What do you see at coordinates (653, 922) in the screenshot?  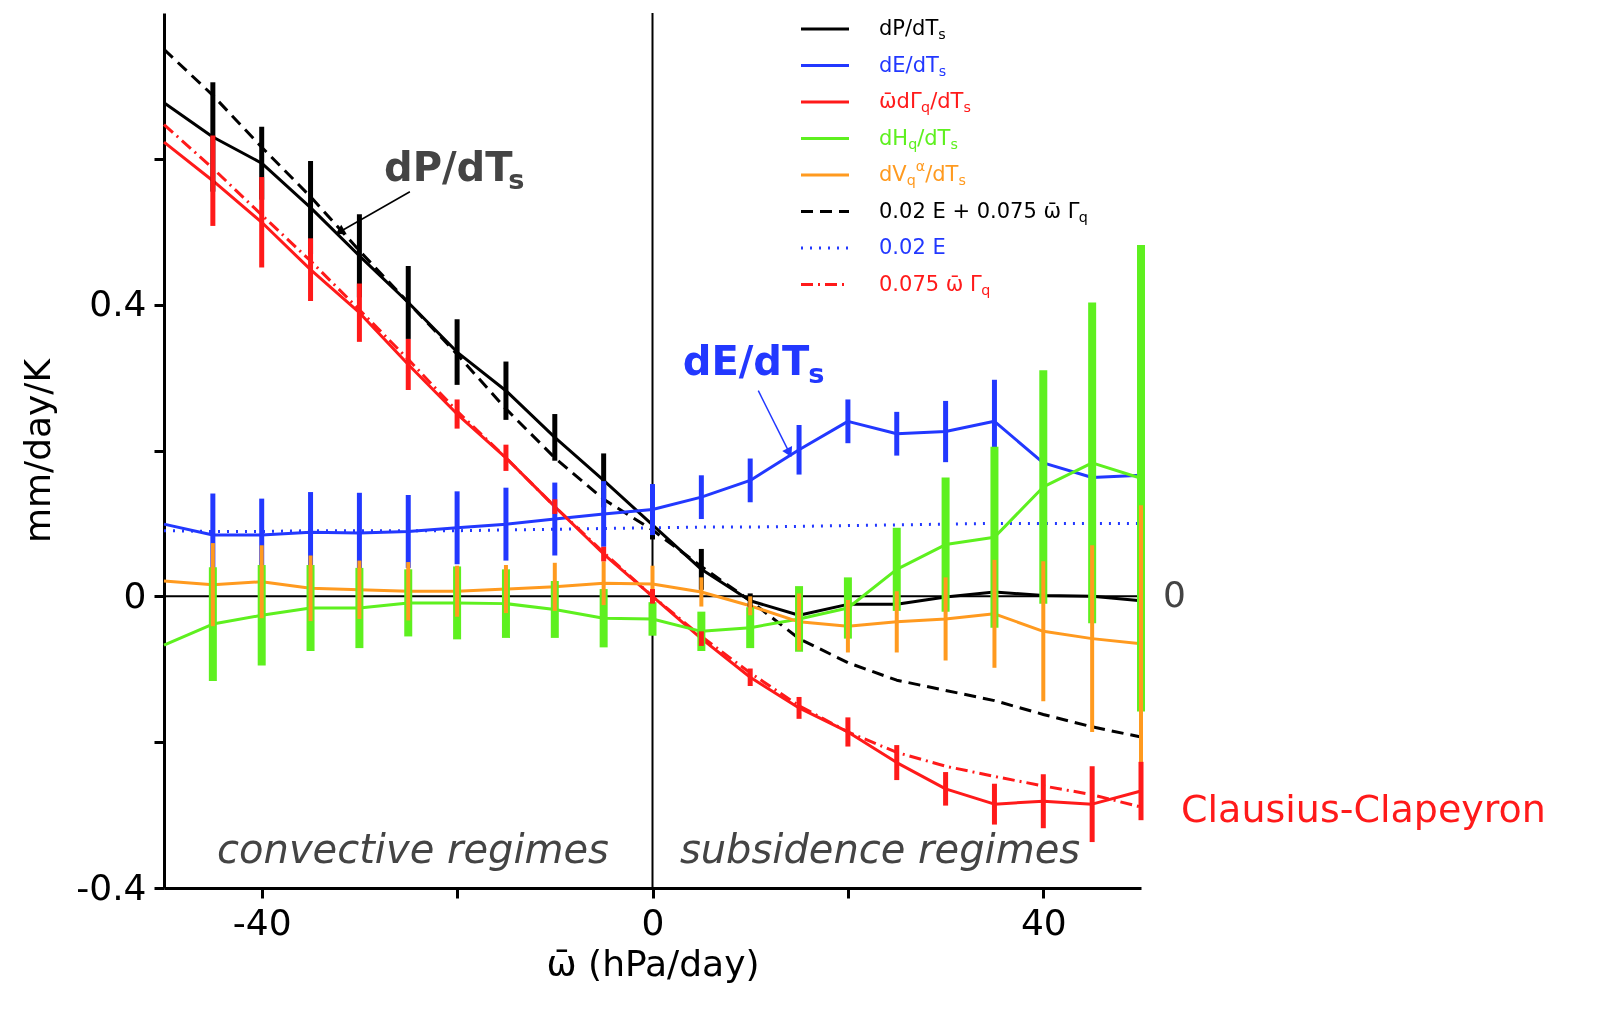 I see `x-tick-label: 0` at bounding box center [653, 922].